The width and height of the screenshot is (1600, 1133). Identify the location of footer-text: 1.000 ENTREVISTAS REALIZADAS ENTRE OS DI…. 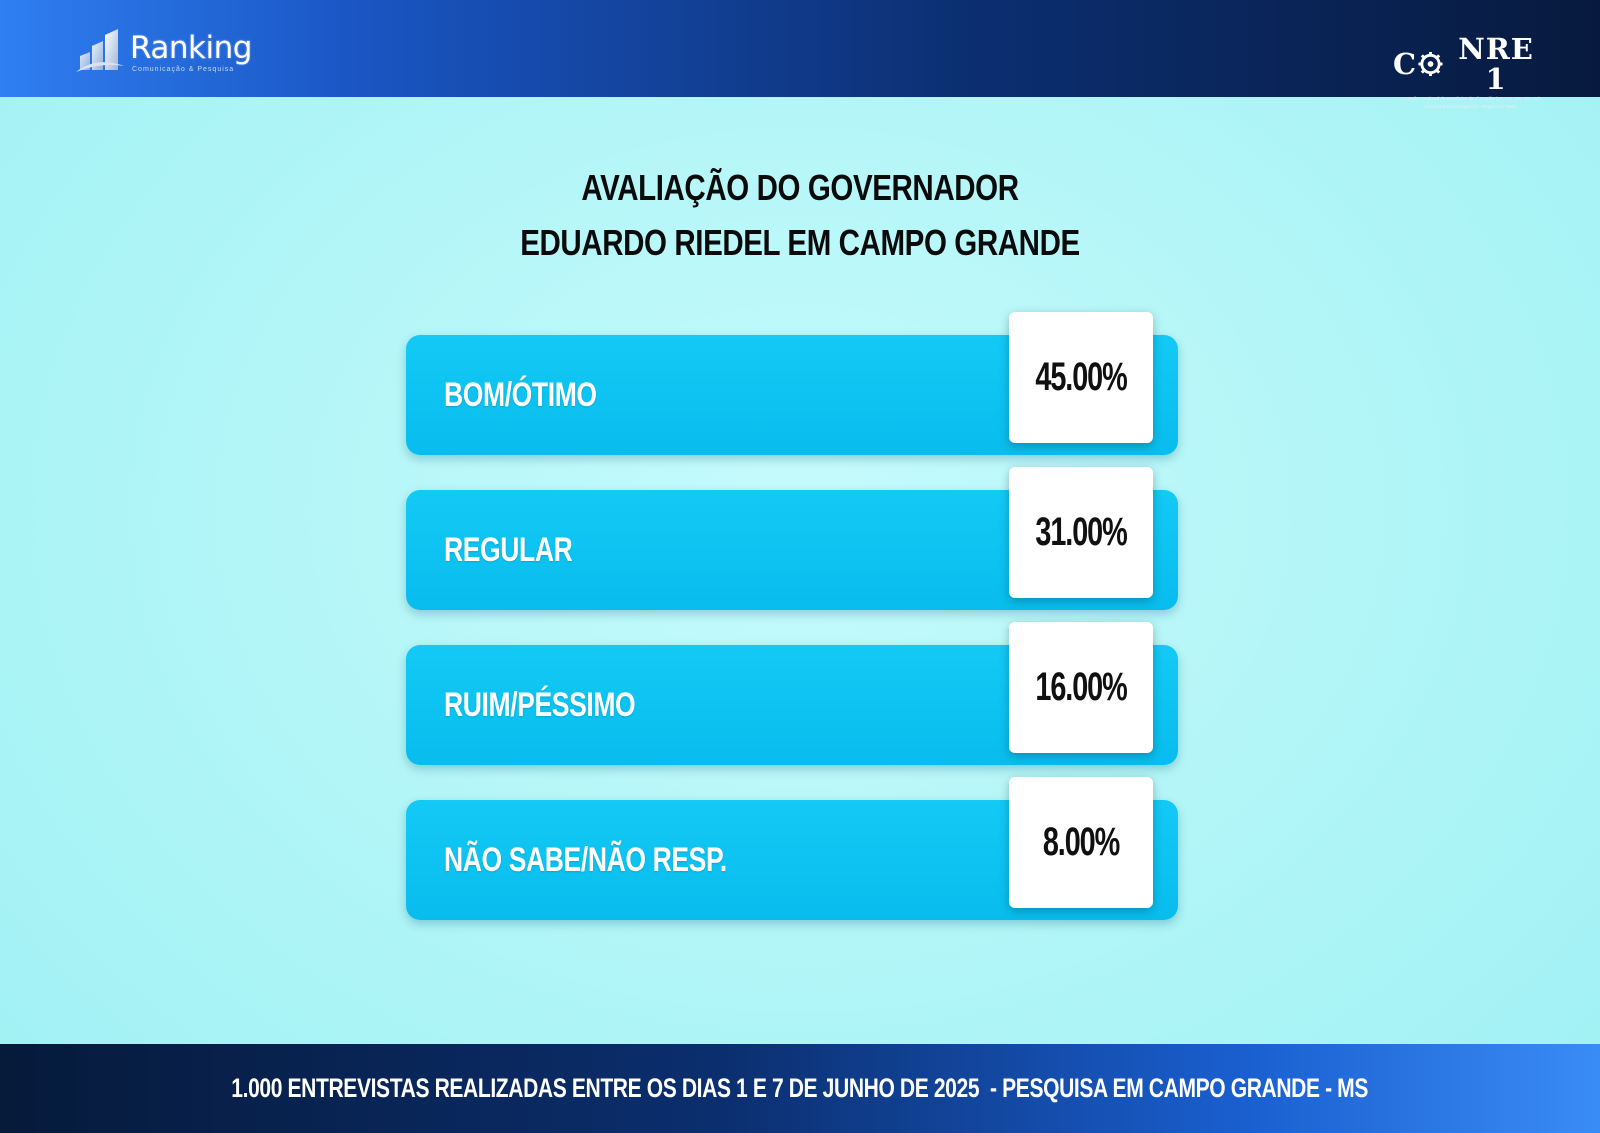
(800, 1088).